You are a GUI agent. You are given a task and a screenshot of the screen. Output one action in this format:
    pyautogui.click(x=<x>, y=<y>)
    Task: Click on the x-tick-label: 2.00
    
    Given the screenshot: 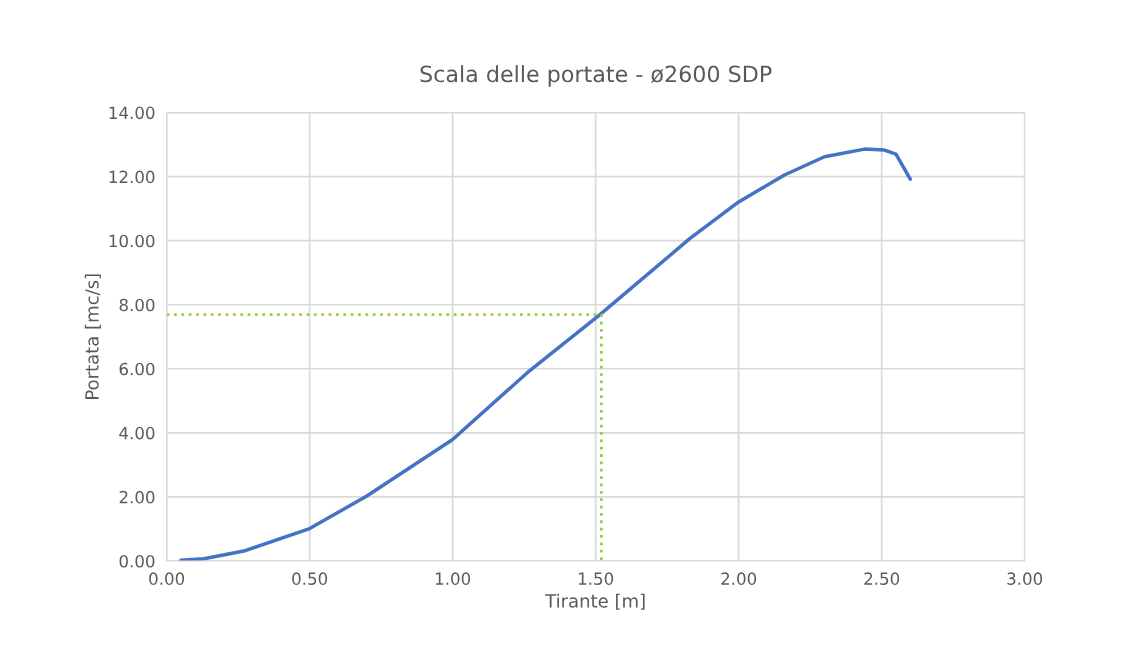 What is the action you would take?
    pyautogui.click(x=739, y=578)
    